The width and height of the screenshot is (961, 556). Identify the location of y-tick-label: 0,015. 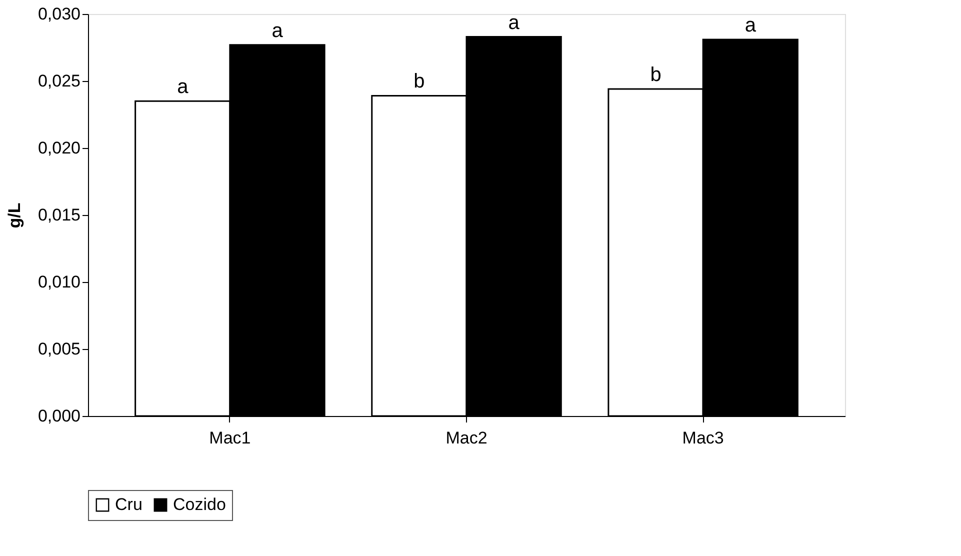
(59, 215).